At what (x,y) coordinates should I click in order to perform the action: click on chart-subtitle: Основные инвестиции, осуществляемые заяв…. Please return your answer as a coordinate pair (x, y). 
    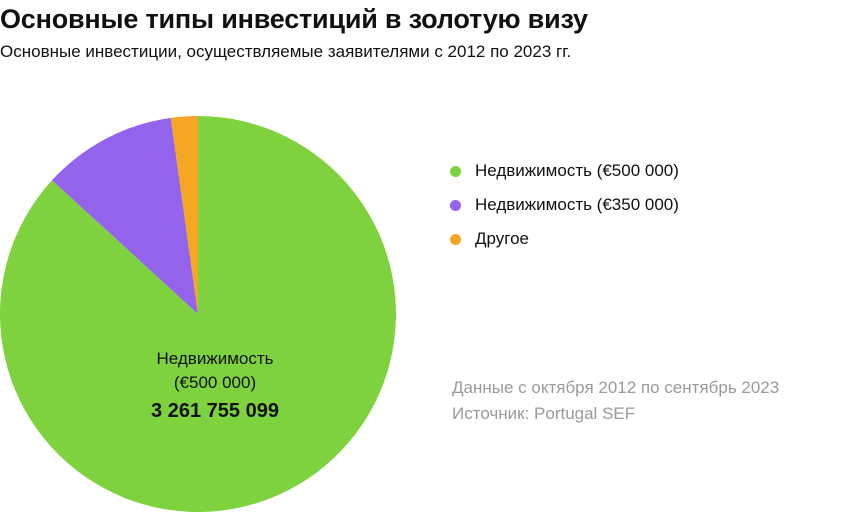
    Looking at the image, I should click on (286, 51).